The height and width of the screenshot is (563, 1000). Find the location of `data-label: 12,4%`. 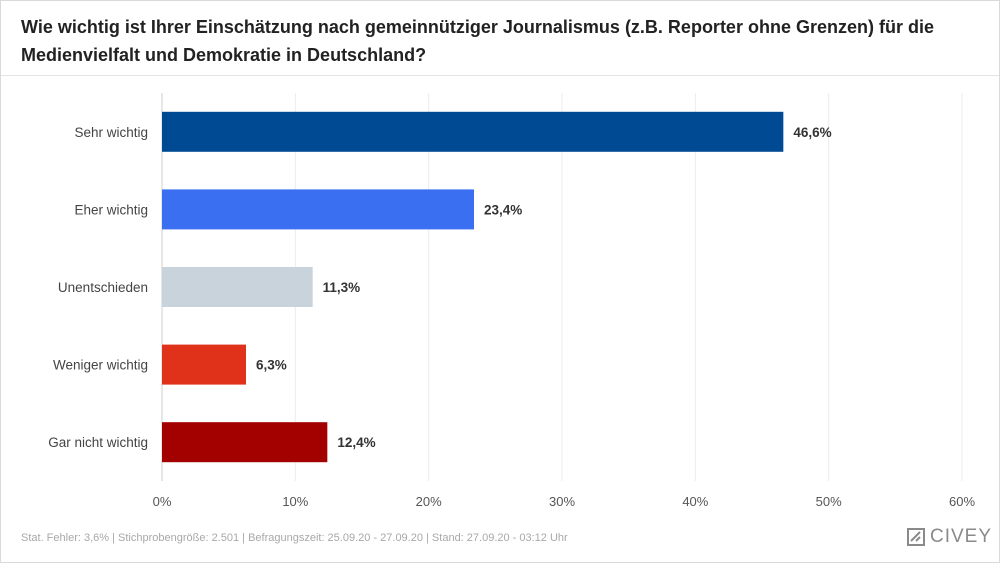

data-label: 12,4% is located at coordinates (356, 442).